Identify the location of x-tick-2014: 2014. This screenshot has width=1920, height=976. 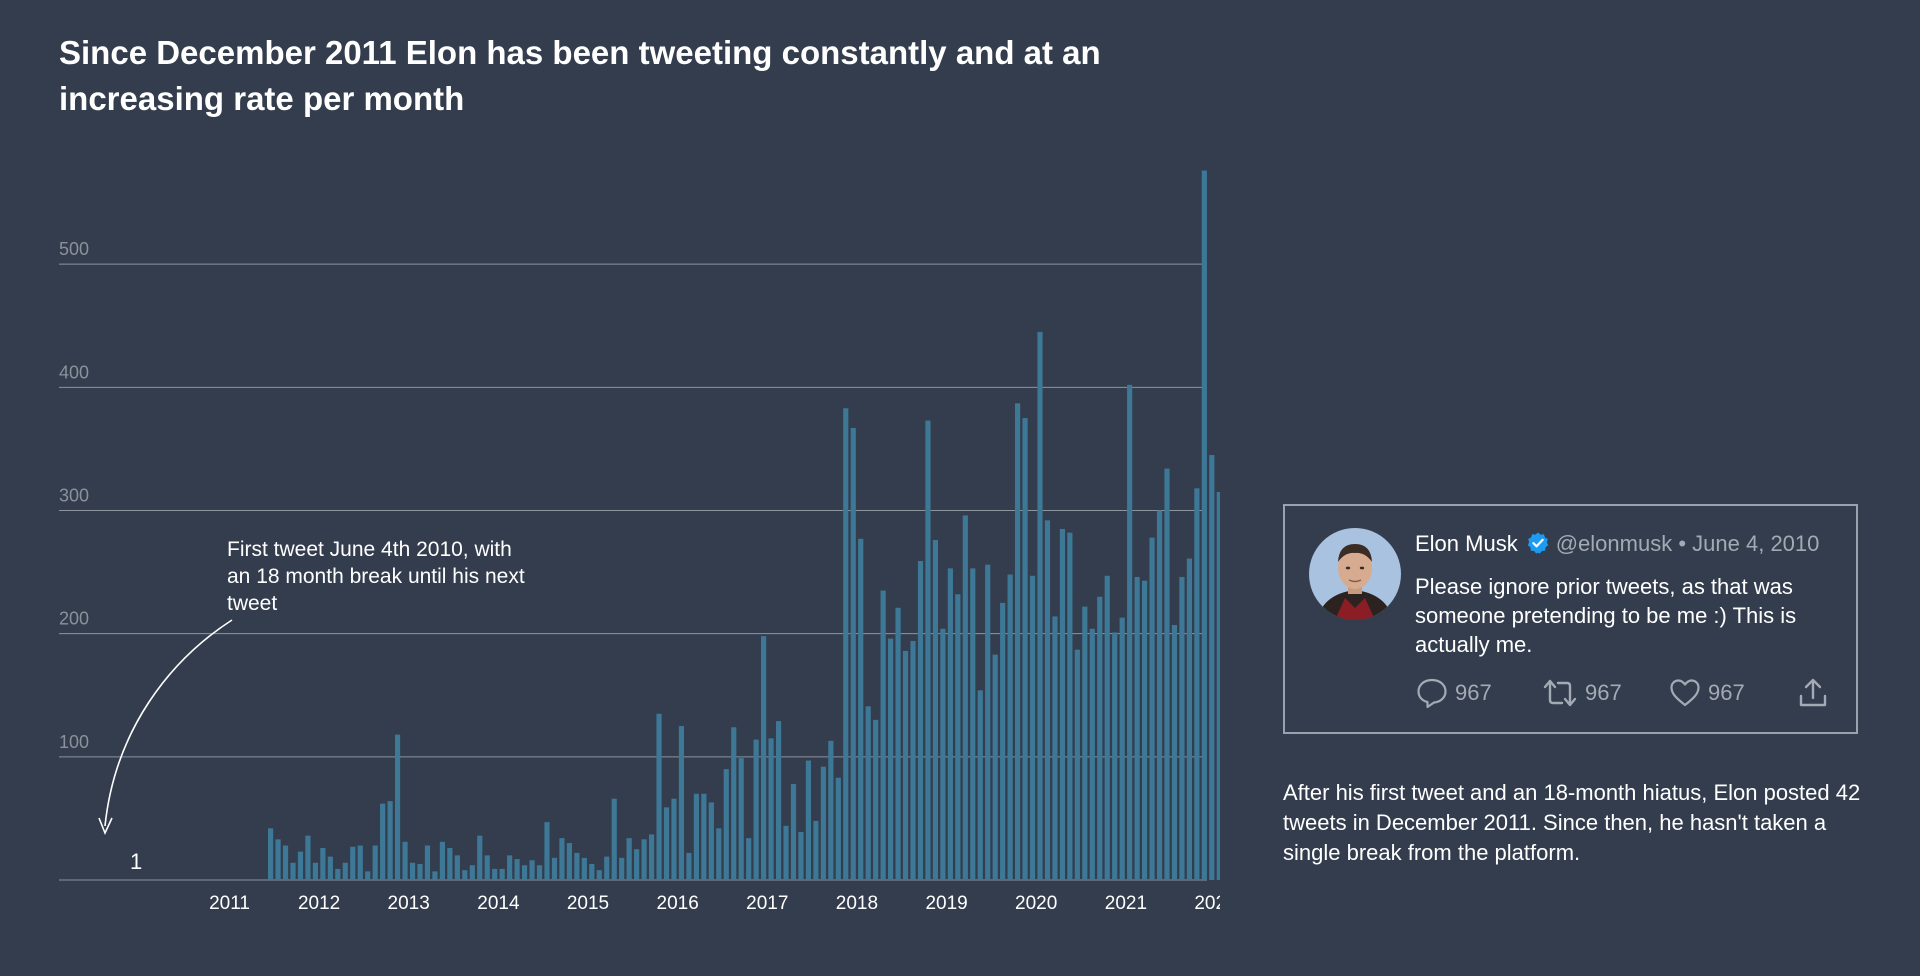
(498, 903).